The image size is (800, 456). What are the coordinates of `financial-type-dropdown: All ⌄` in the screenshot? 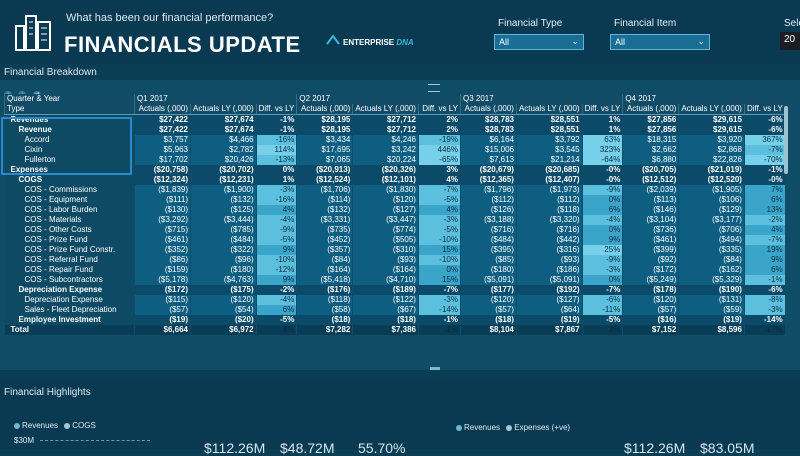 It's located at (539, 42).